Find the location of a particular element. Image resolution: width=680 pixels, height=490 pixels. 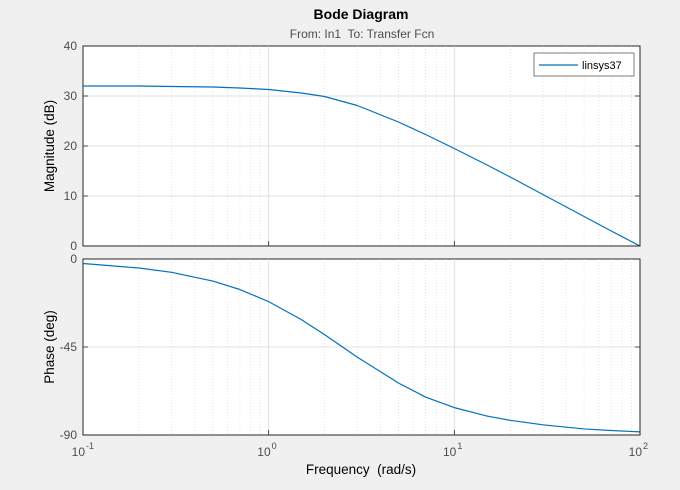

x-tick-label: 10 0 is located at coordinates (266, 450).